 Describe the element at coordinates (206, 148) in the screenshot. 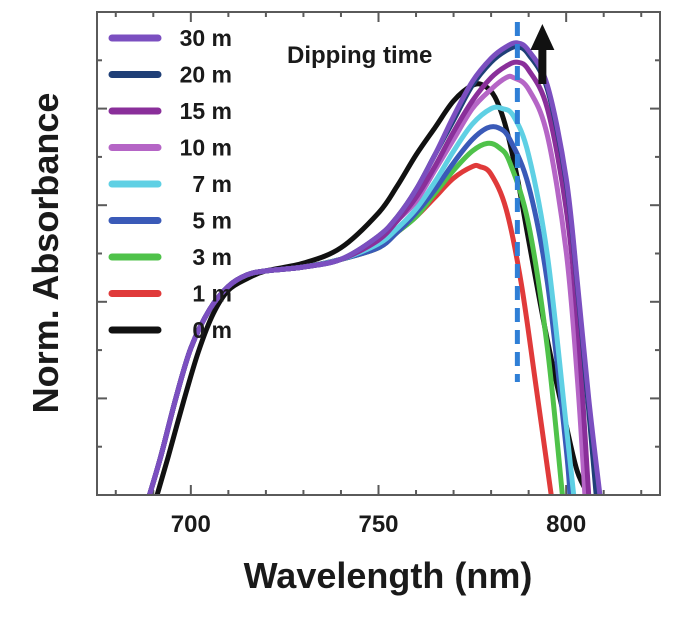

I see `legend-label-10m: 10 m` at that location.